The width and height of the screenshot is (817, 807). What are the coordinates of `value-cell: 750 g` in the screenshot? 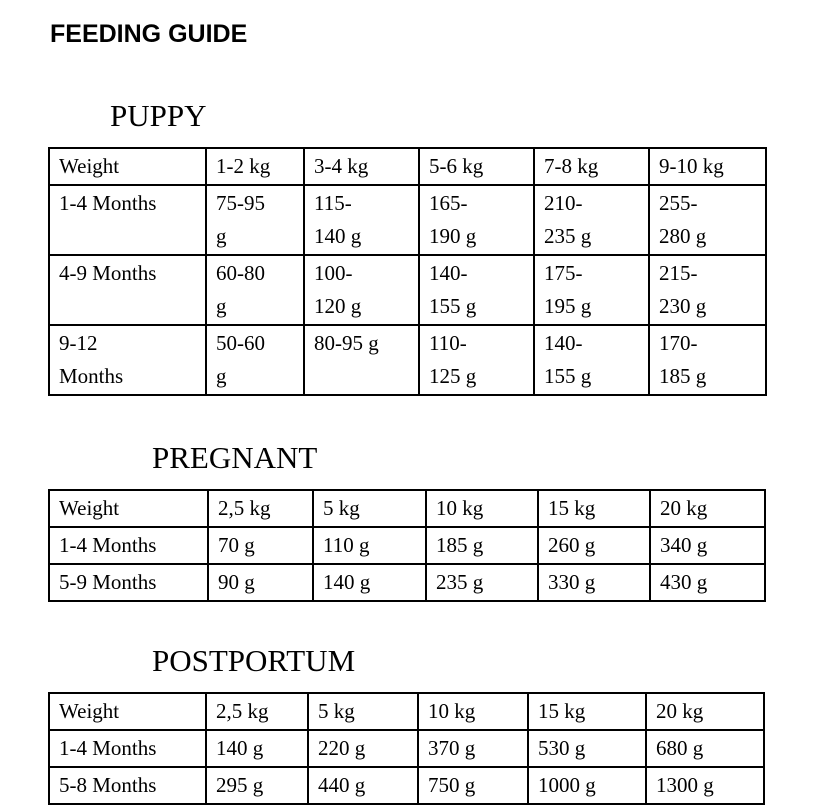 It's located at (473, 785).